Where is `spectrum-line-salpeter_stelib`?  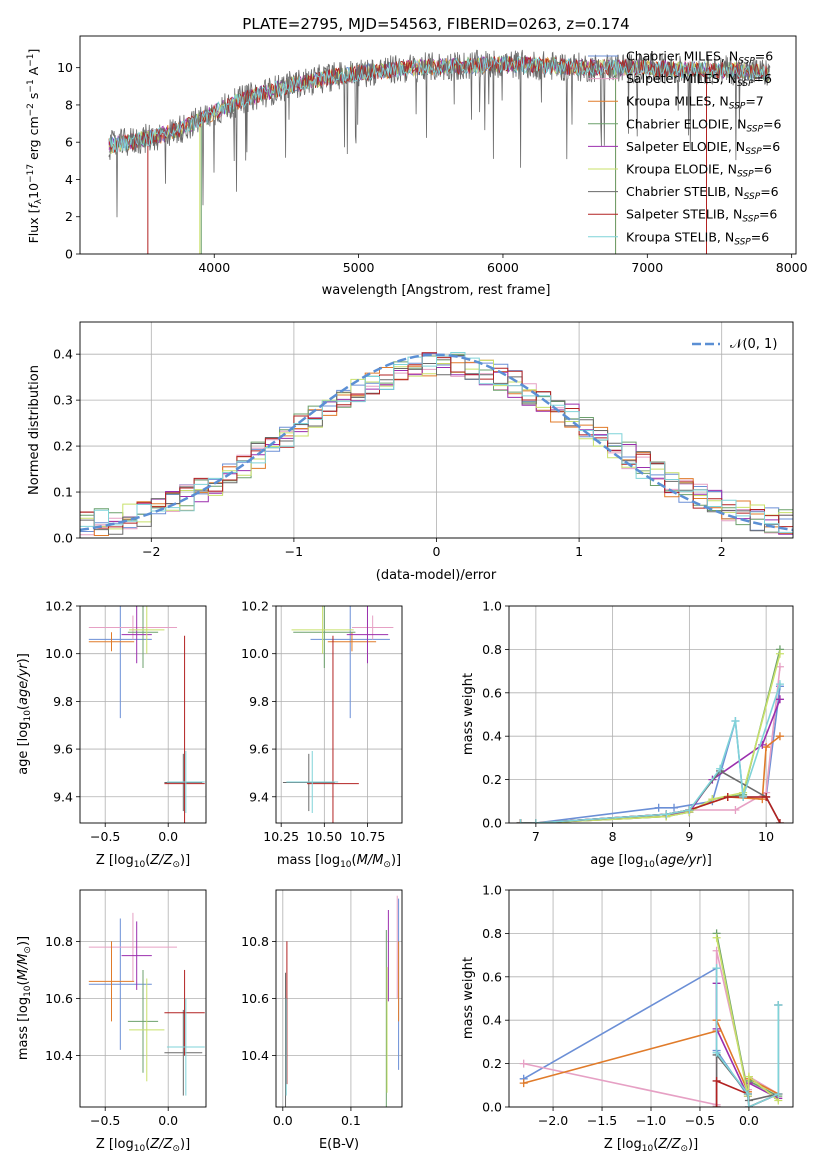 spectrum-line-salpeter_stelib is located at coordinates (439, 104).